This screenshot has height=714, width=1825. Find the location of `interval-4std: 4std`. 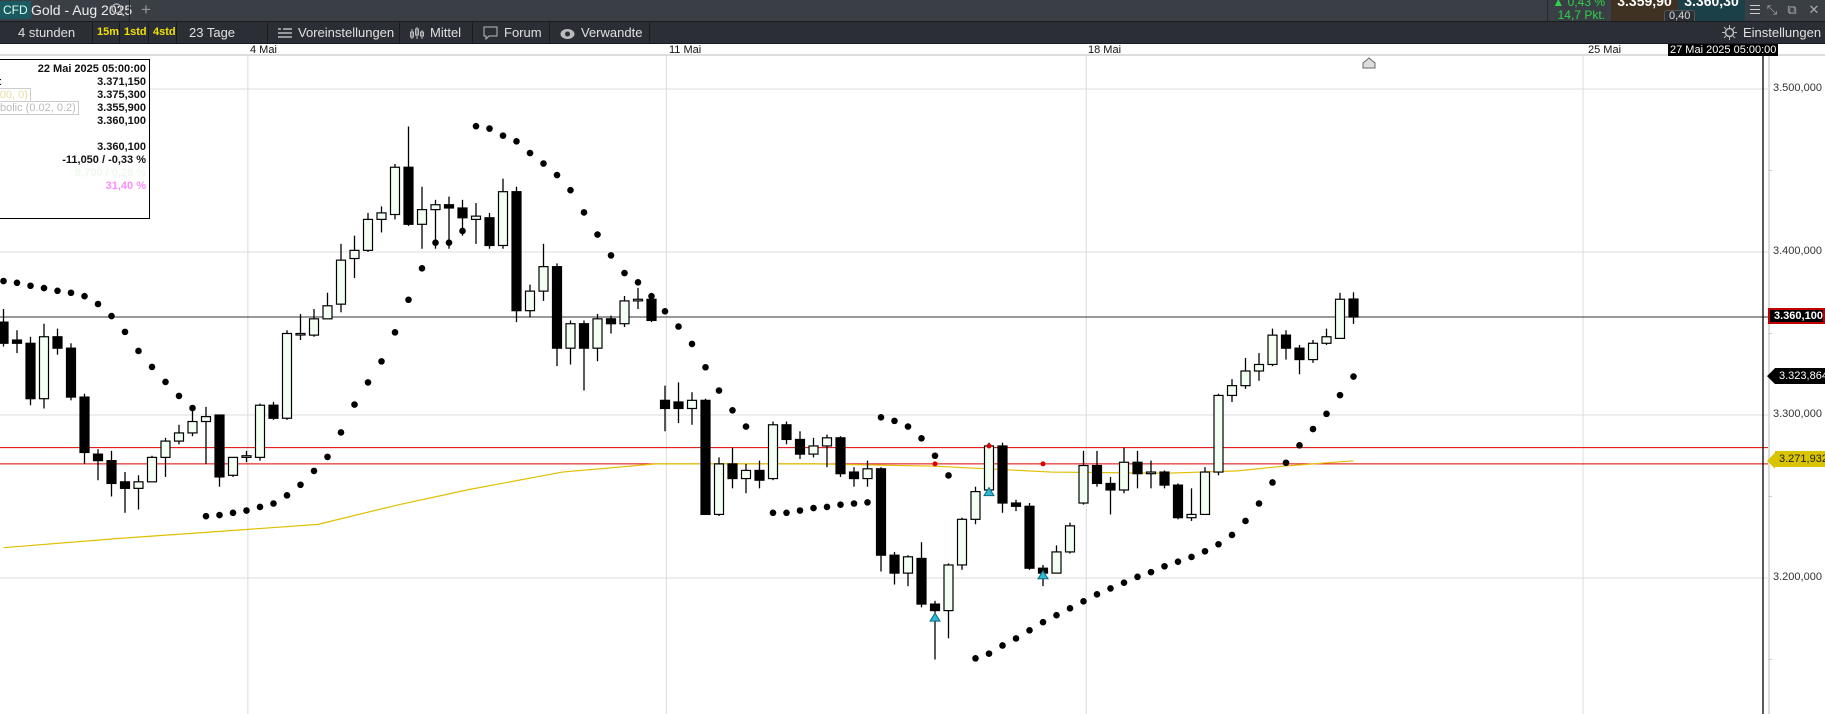

interval-4std: 4std is located at coordinates (163, 32).